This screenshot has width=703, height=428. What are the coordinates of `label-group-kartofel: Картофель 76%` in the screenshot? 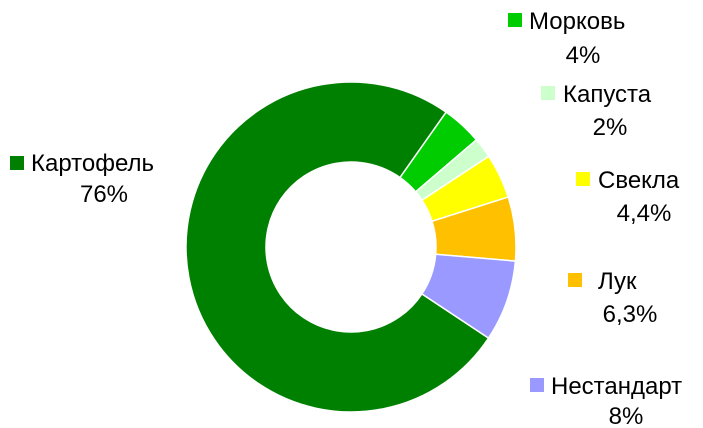 It's located at (82, 179).